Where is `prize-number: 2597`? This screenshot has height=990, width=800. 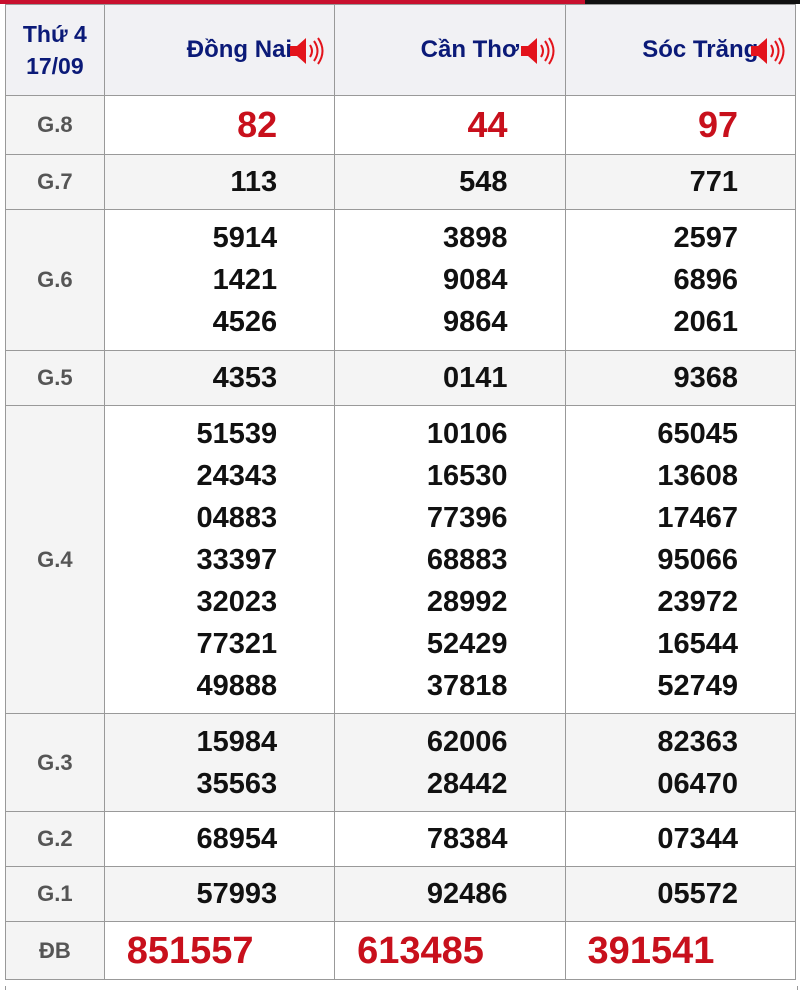 prize-number: 2597 is located at coordinates (705, 238).